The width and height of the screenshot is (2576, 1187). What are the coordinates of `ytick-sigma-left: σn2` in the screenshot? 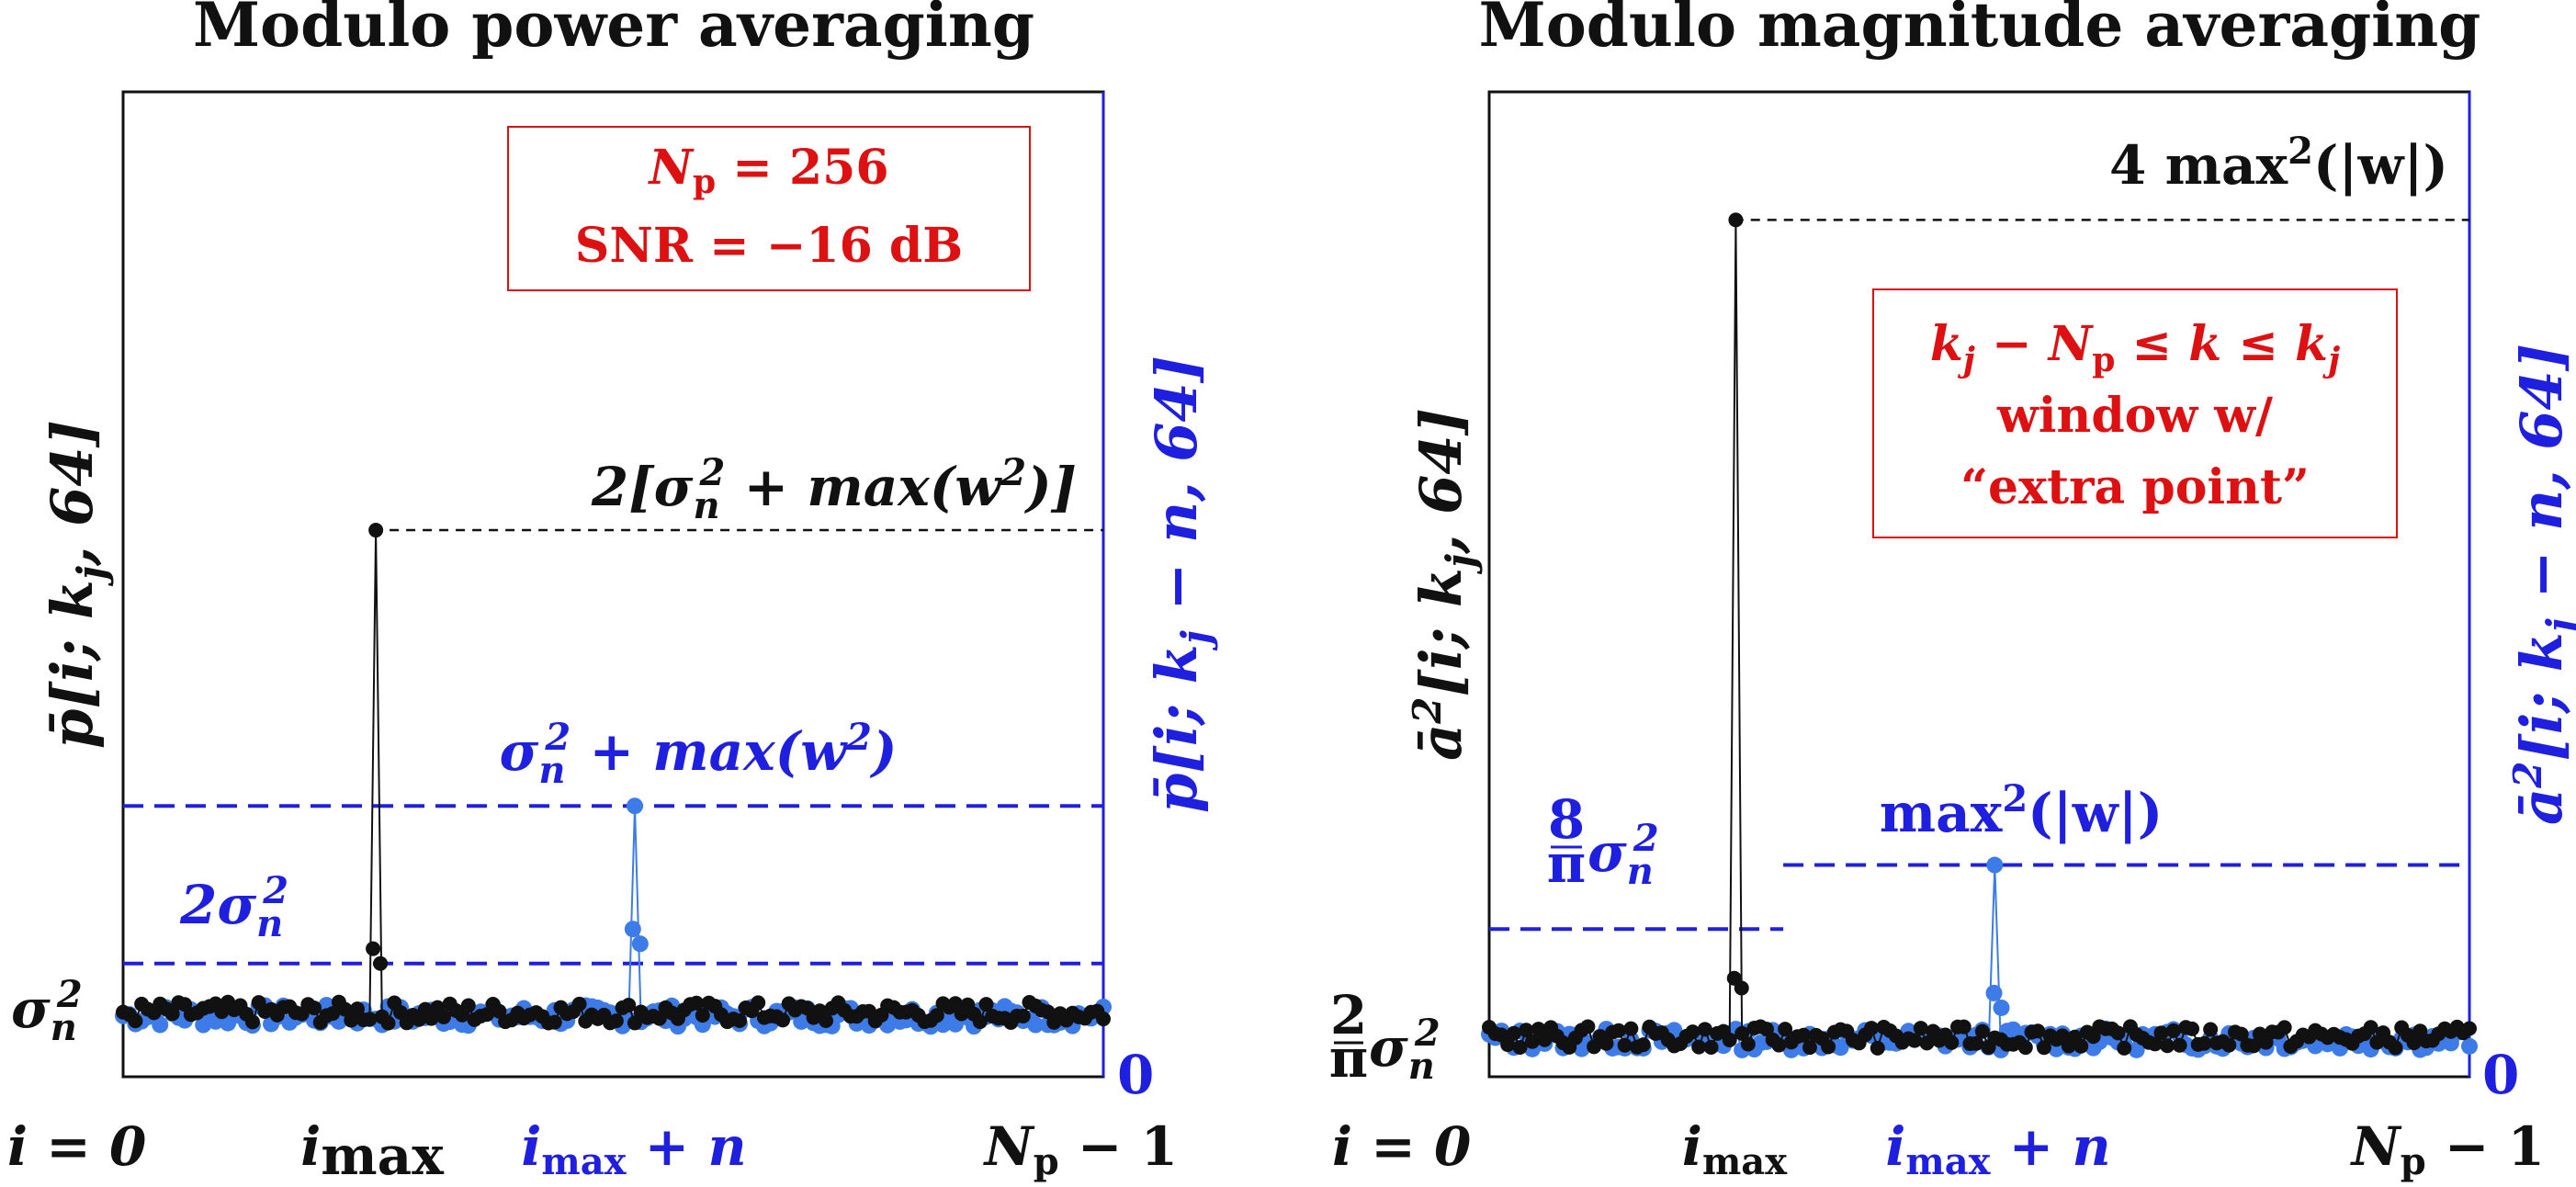 It's located at (47, 1011).